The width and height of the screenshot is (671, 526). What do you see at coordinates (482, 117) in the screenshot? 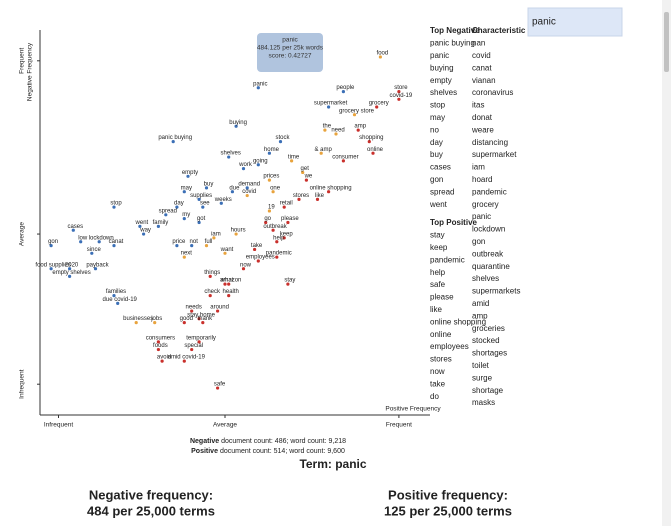
I see `sidebar-term: donat` at bounding box center [482, 117].